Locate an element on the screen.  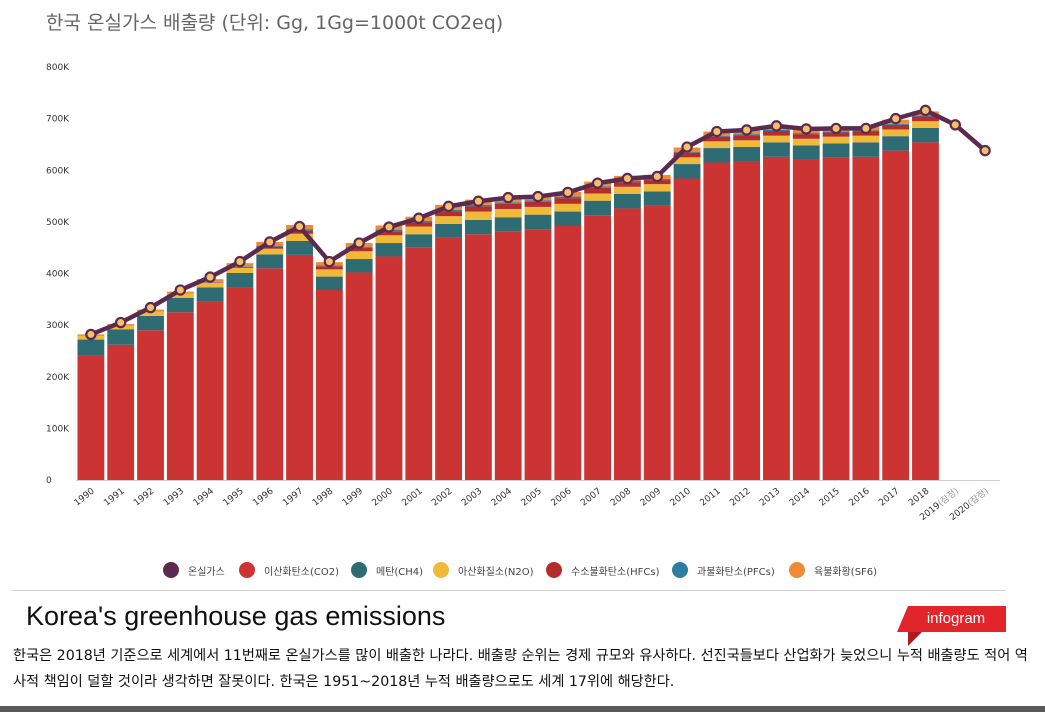
y-tick-label: 100K is located at coordinates (58, 429).